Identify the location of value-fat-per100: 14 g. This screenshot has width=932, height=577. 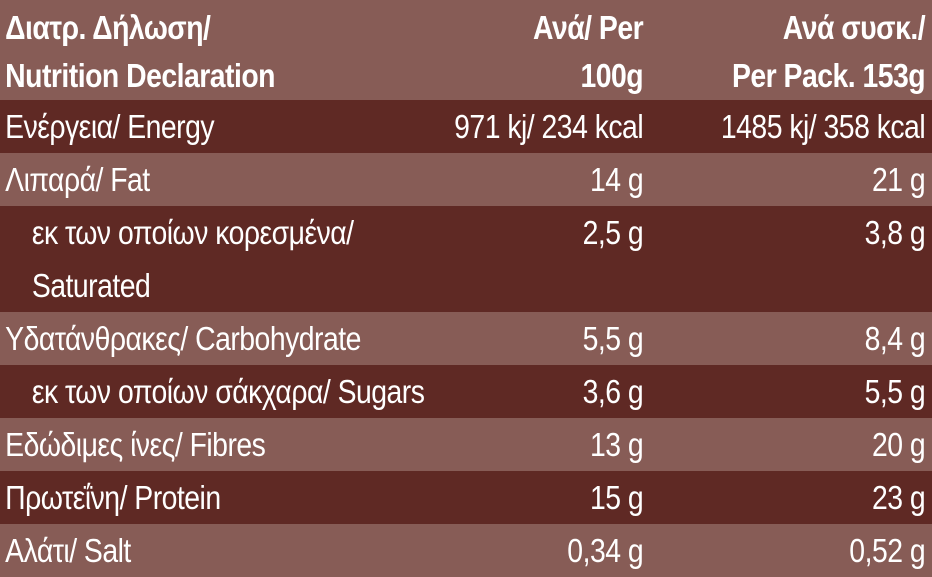
(616, 179).